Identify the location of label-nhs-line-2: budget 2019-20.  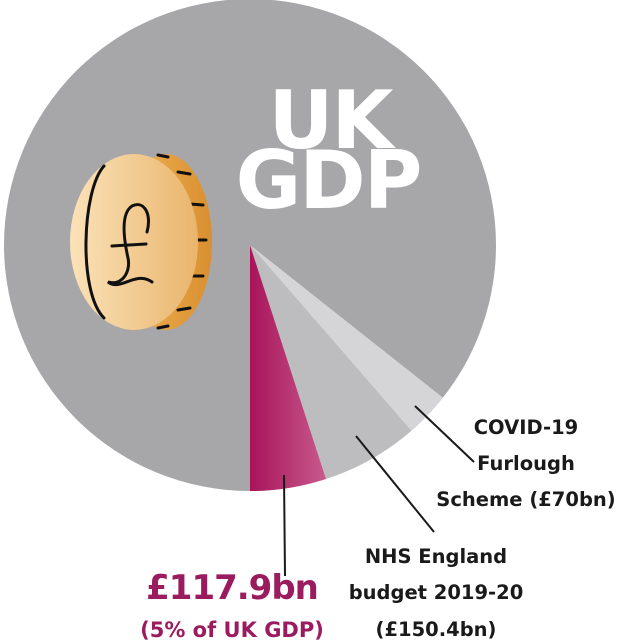
(436, 592).